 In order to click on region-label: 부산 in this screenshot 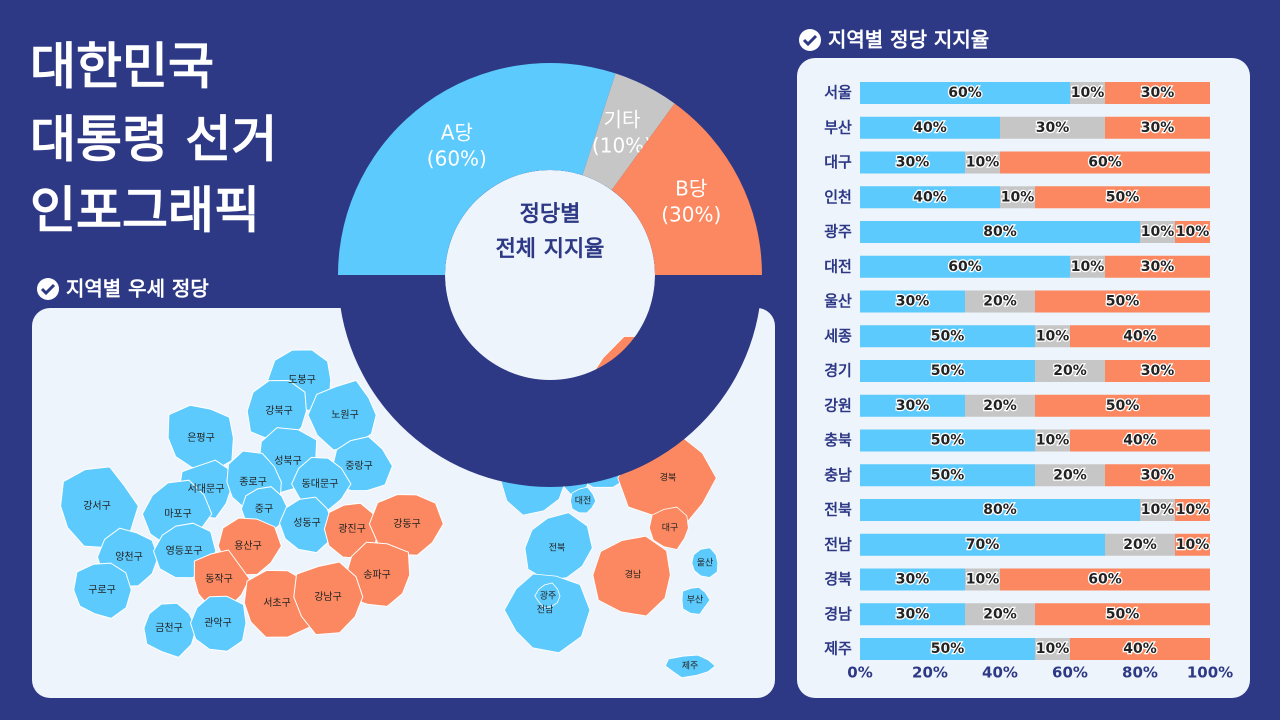, I will do `click(695, 600)`.